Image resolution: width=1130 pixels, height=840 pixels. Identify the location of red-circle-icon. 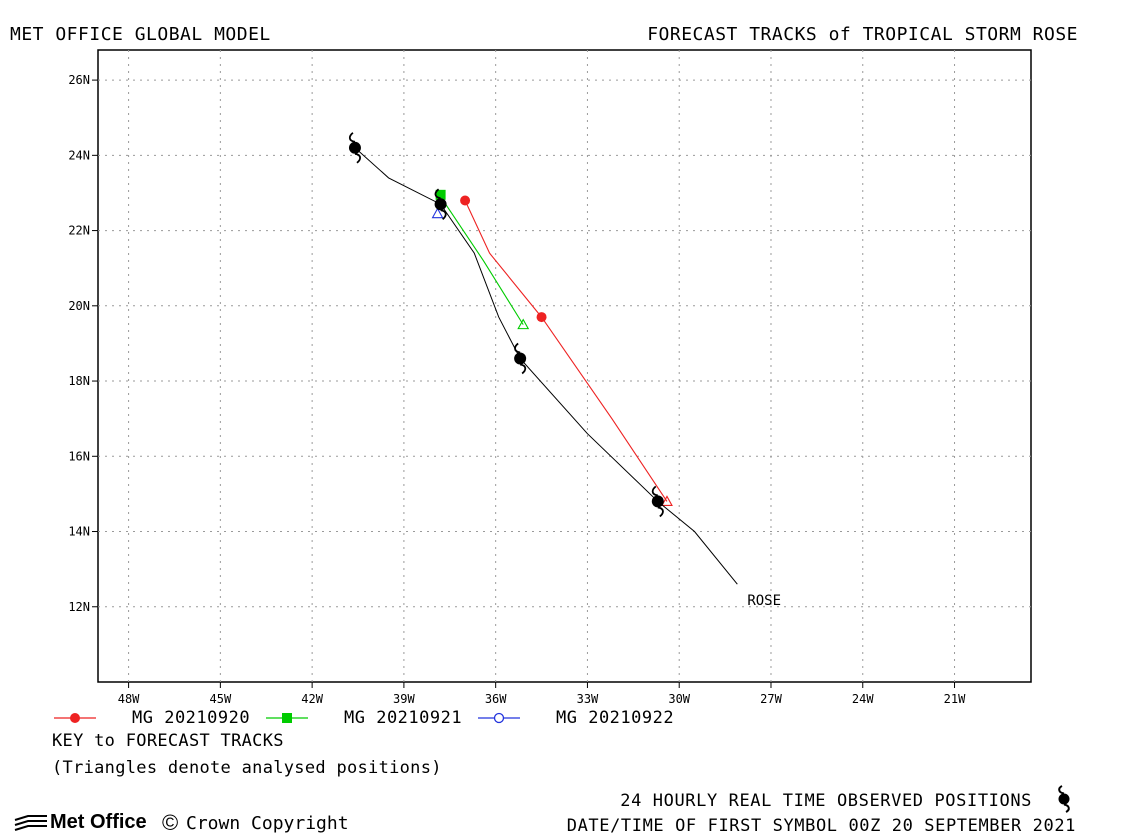
(75, 718).